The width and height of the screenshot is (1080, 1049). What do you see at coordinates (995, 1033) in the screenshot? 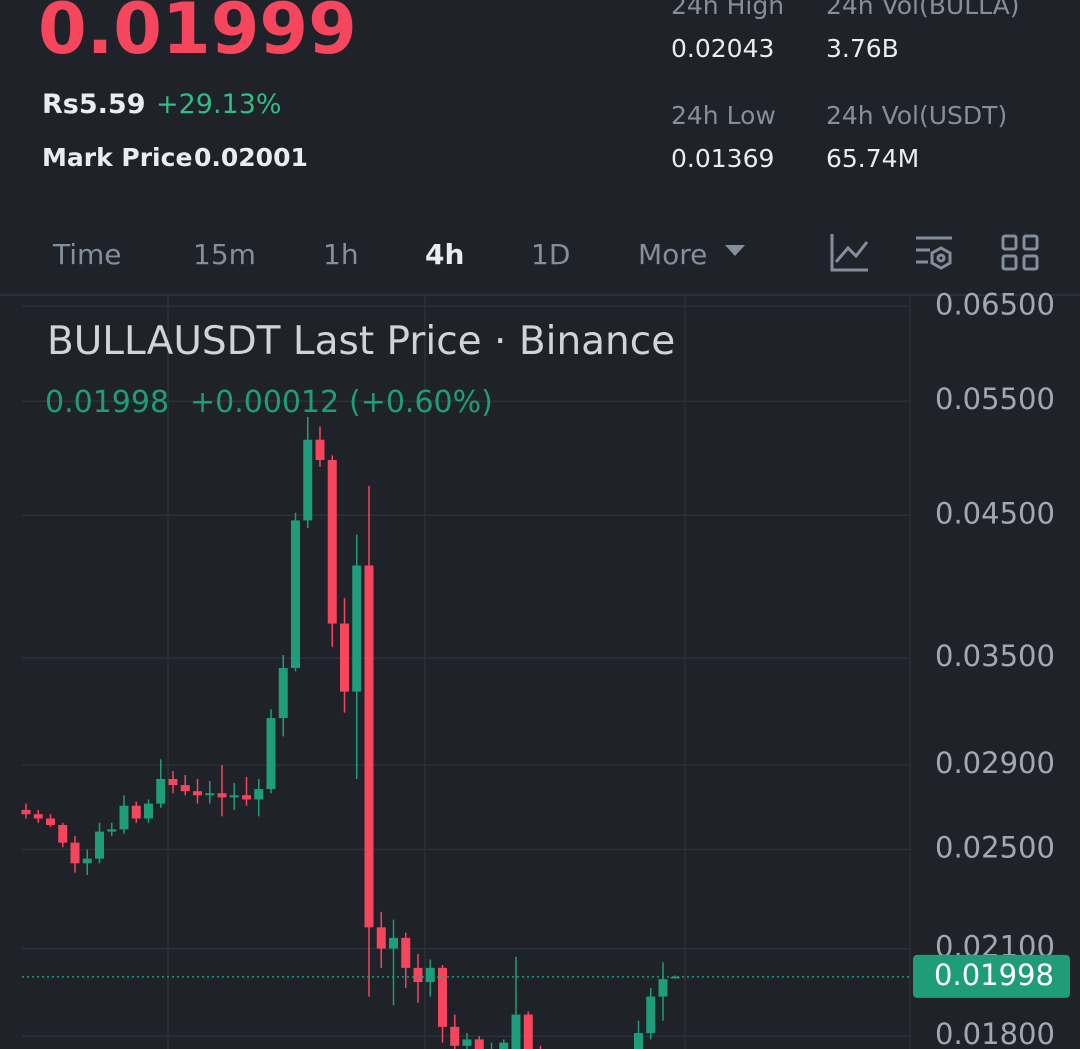
I see `y-tick-label: 0.01800` at bounding box center [995, 1033].